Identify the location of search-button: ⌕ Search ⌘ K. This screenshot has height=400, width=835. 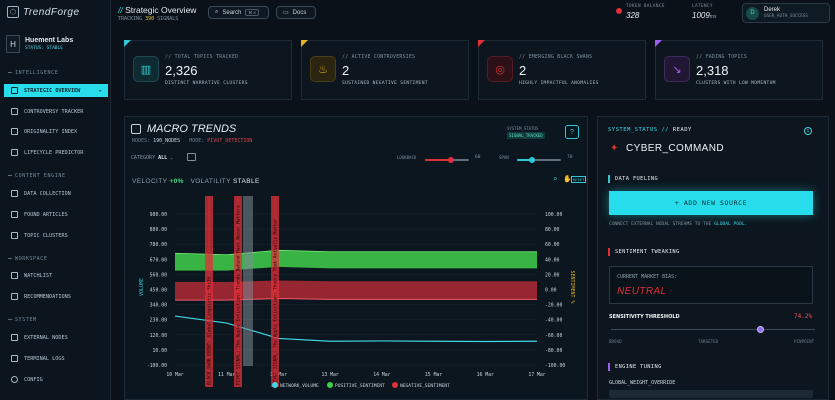
(238, 12).